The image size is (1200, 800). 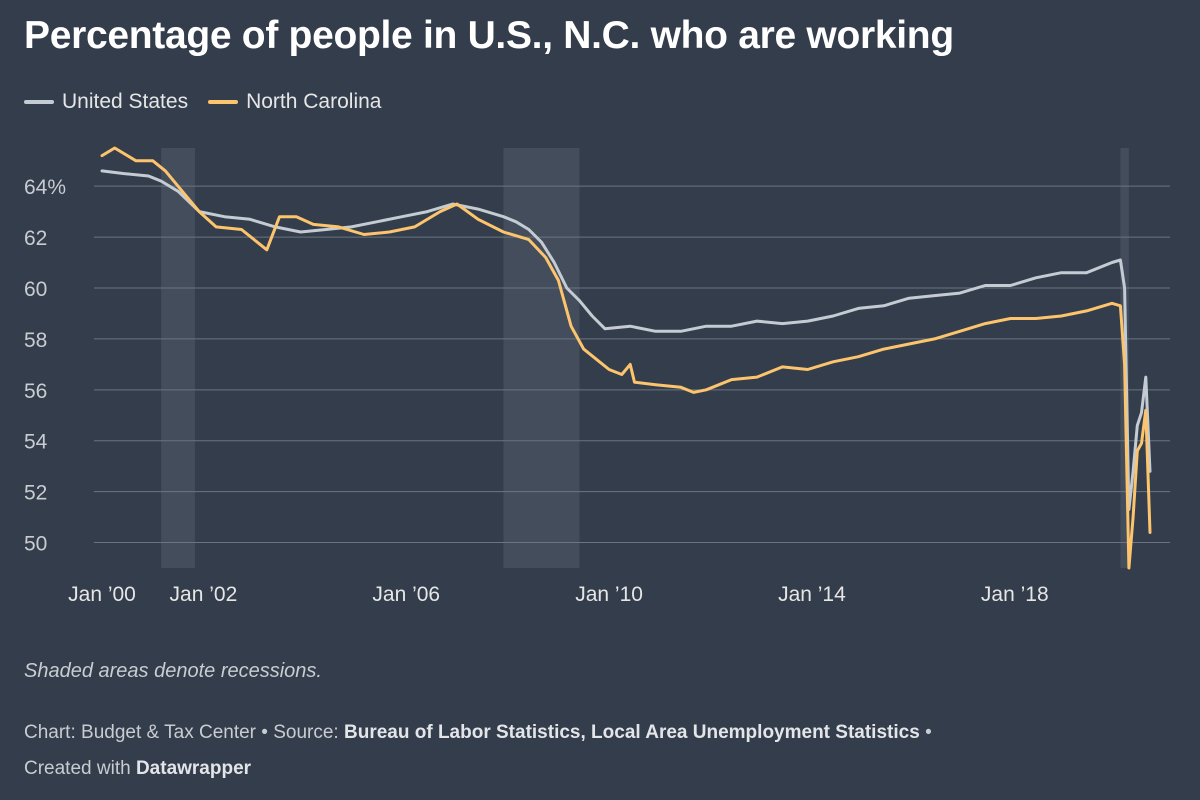 I want to click on legend-item-us: United States, so click(x=106, y=102).